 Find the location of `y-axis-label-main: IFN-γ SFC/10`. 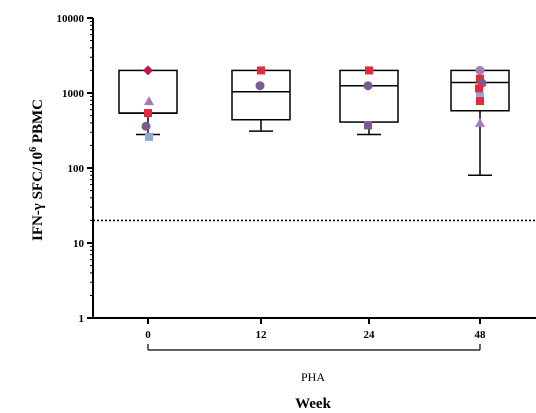

y-axis-label-main: IFN-γ SFC/10 is located at coordinates (38, 196).